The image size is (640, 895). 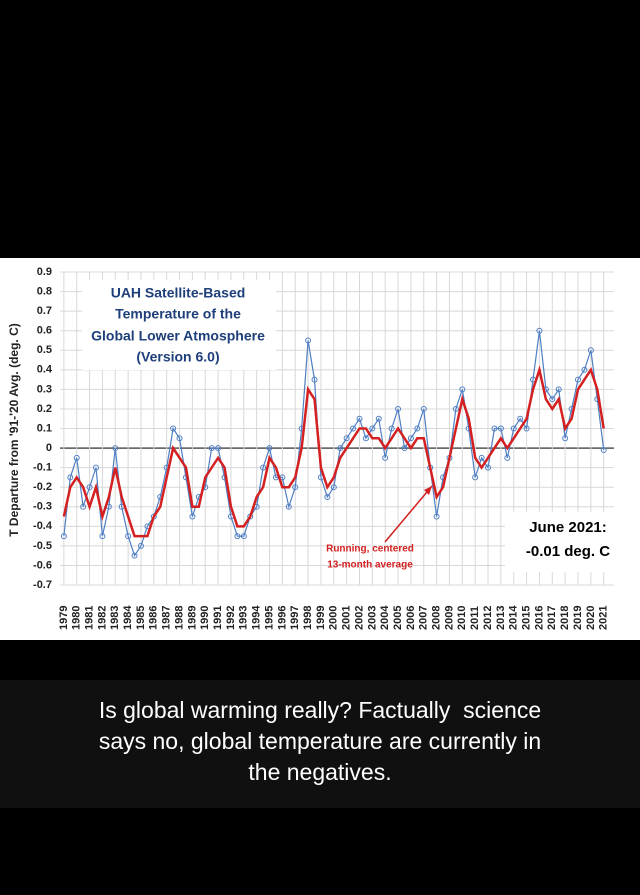 What do you see at coordinates (308, 618) in the screenshot?
I see `x-tick-label: 1998` at bounding box center [308, 618].